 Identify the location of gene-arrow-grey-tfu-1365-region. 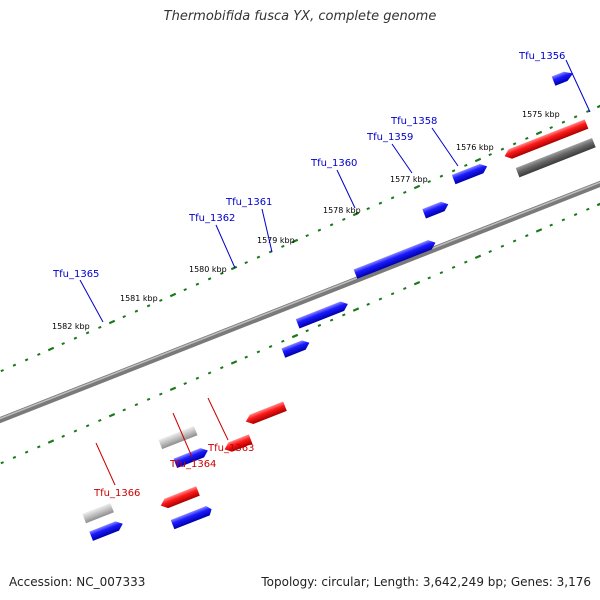
(178, 437).